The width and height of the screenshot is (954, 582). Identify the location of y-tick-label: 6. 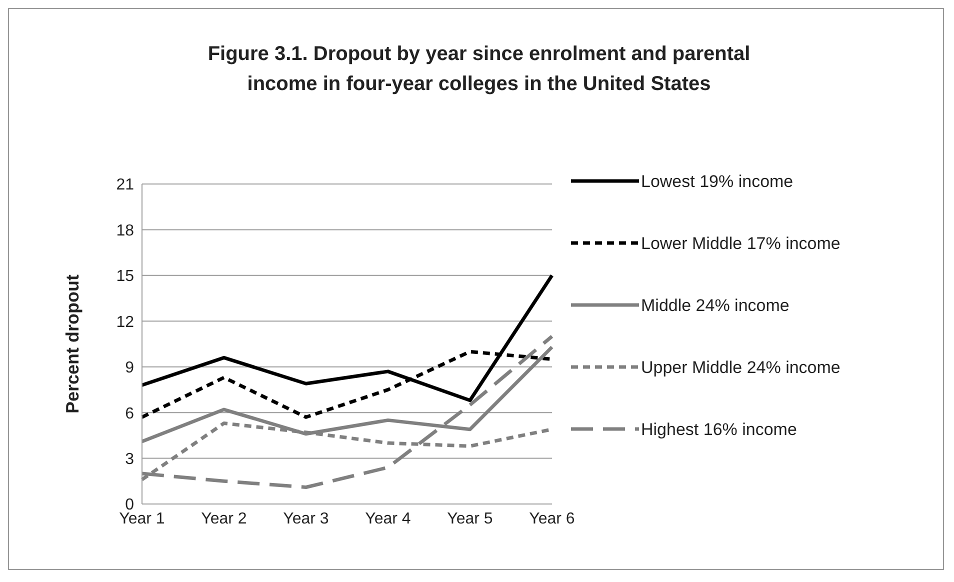
(129, 413).